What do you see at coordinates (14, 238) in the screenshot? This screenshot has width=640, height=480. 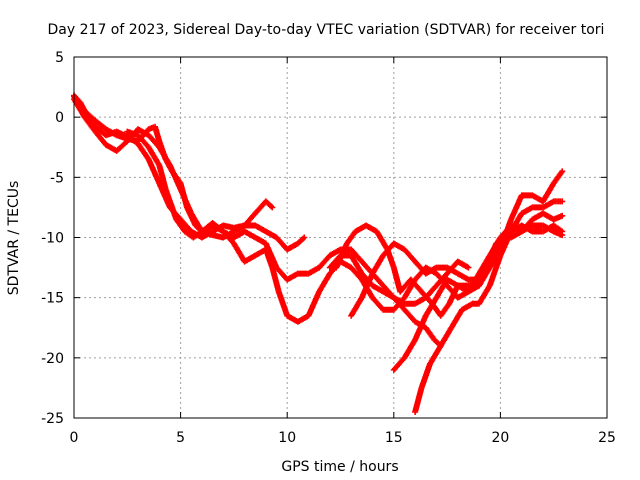 I see `y-axis-label: SDTVAR / TECUs` at bounding box center [14, 238].